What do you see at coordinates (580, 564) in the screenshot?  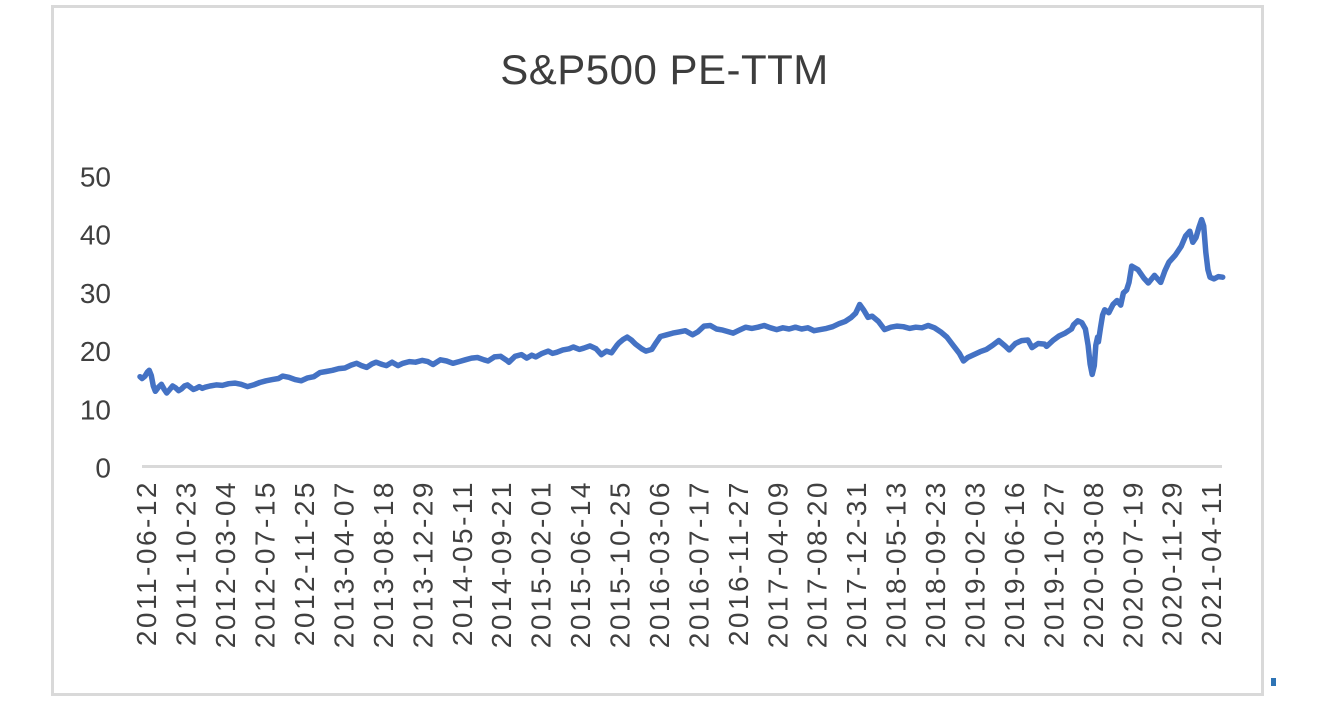 I see `x-tick-label: 2015-06-14` at bounding box center [580, 564].